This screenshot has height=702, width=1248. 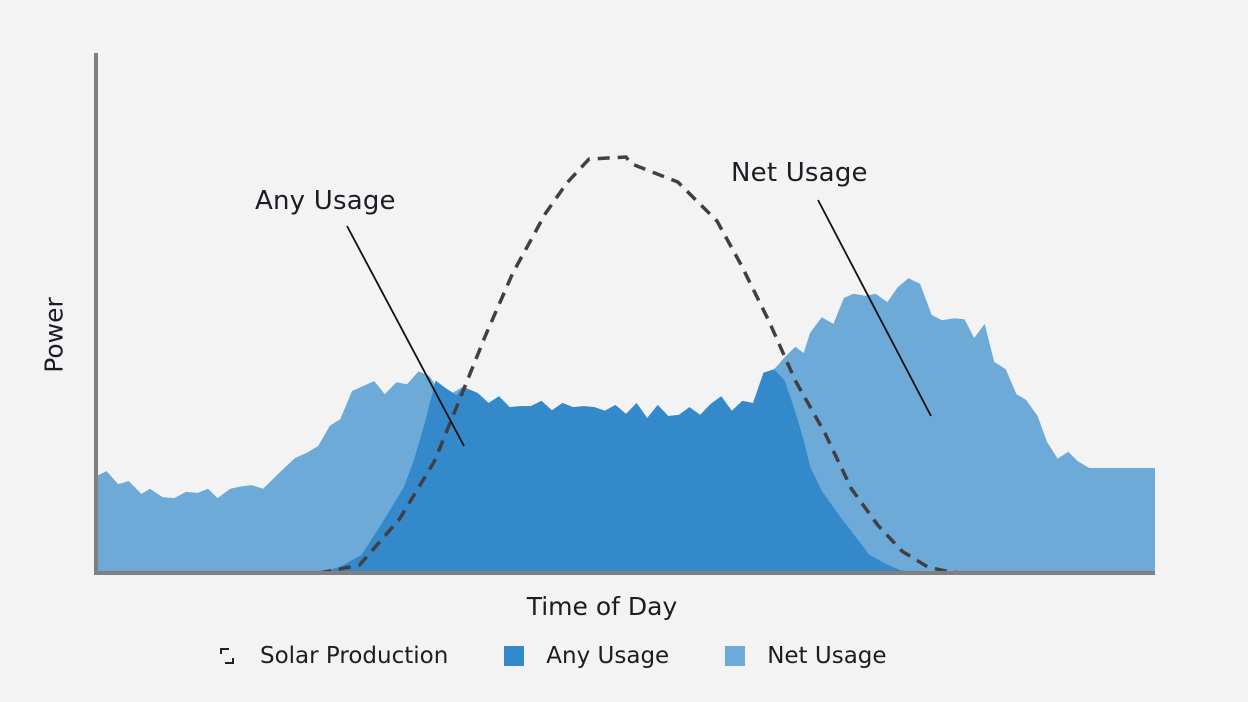 I want to click on legend-label: Any Usage, so click(x=608, y=656).